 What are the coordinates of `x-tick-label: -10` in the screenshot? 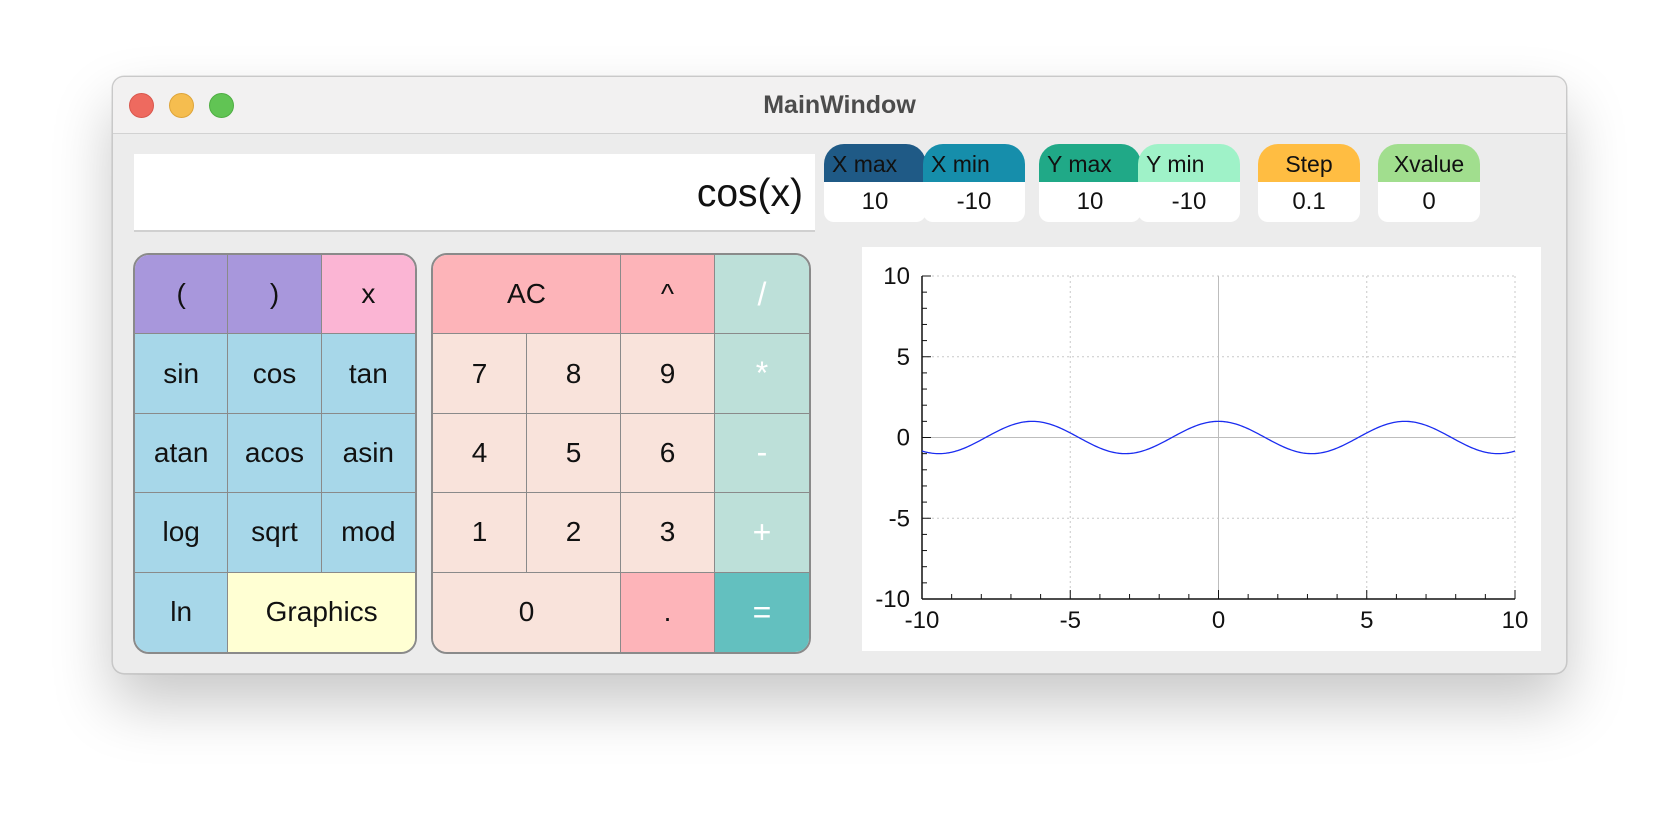 It's located at (922, 620).